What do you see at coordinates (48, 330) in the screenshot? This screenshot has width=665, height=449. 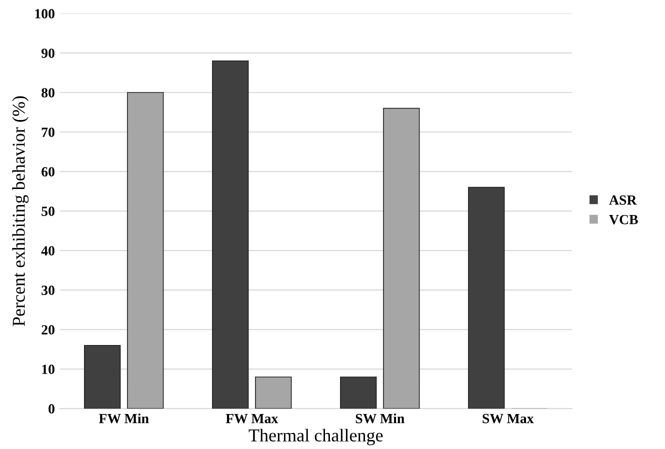 I see `y-tick-label: 20` at bounding box center [48, 330].